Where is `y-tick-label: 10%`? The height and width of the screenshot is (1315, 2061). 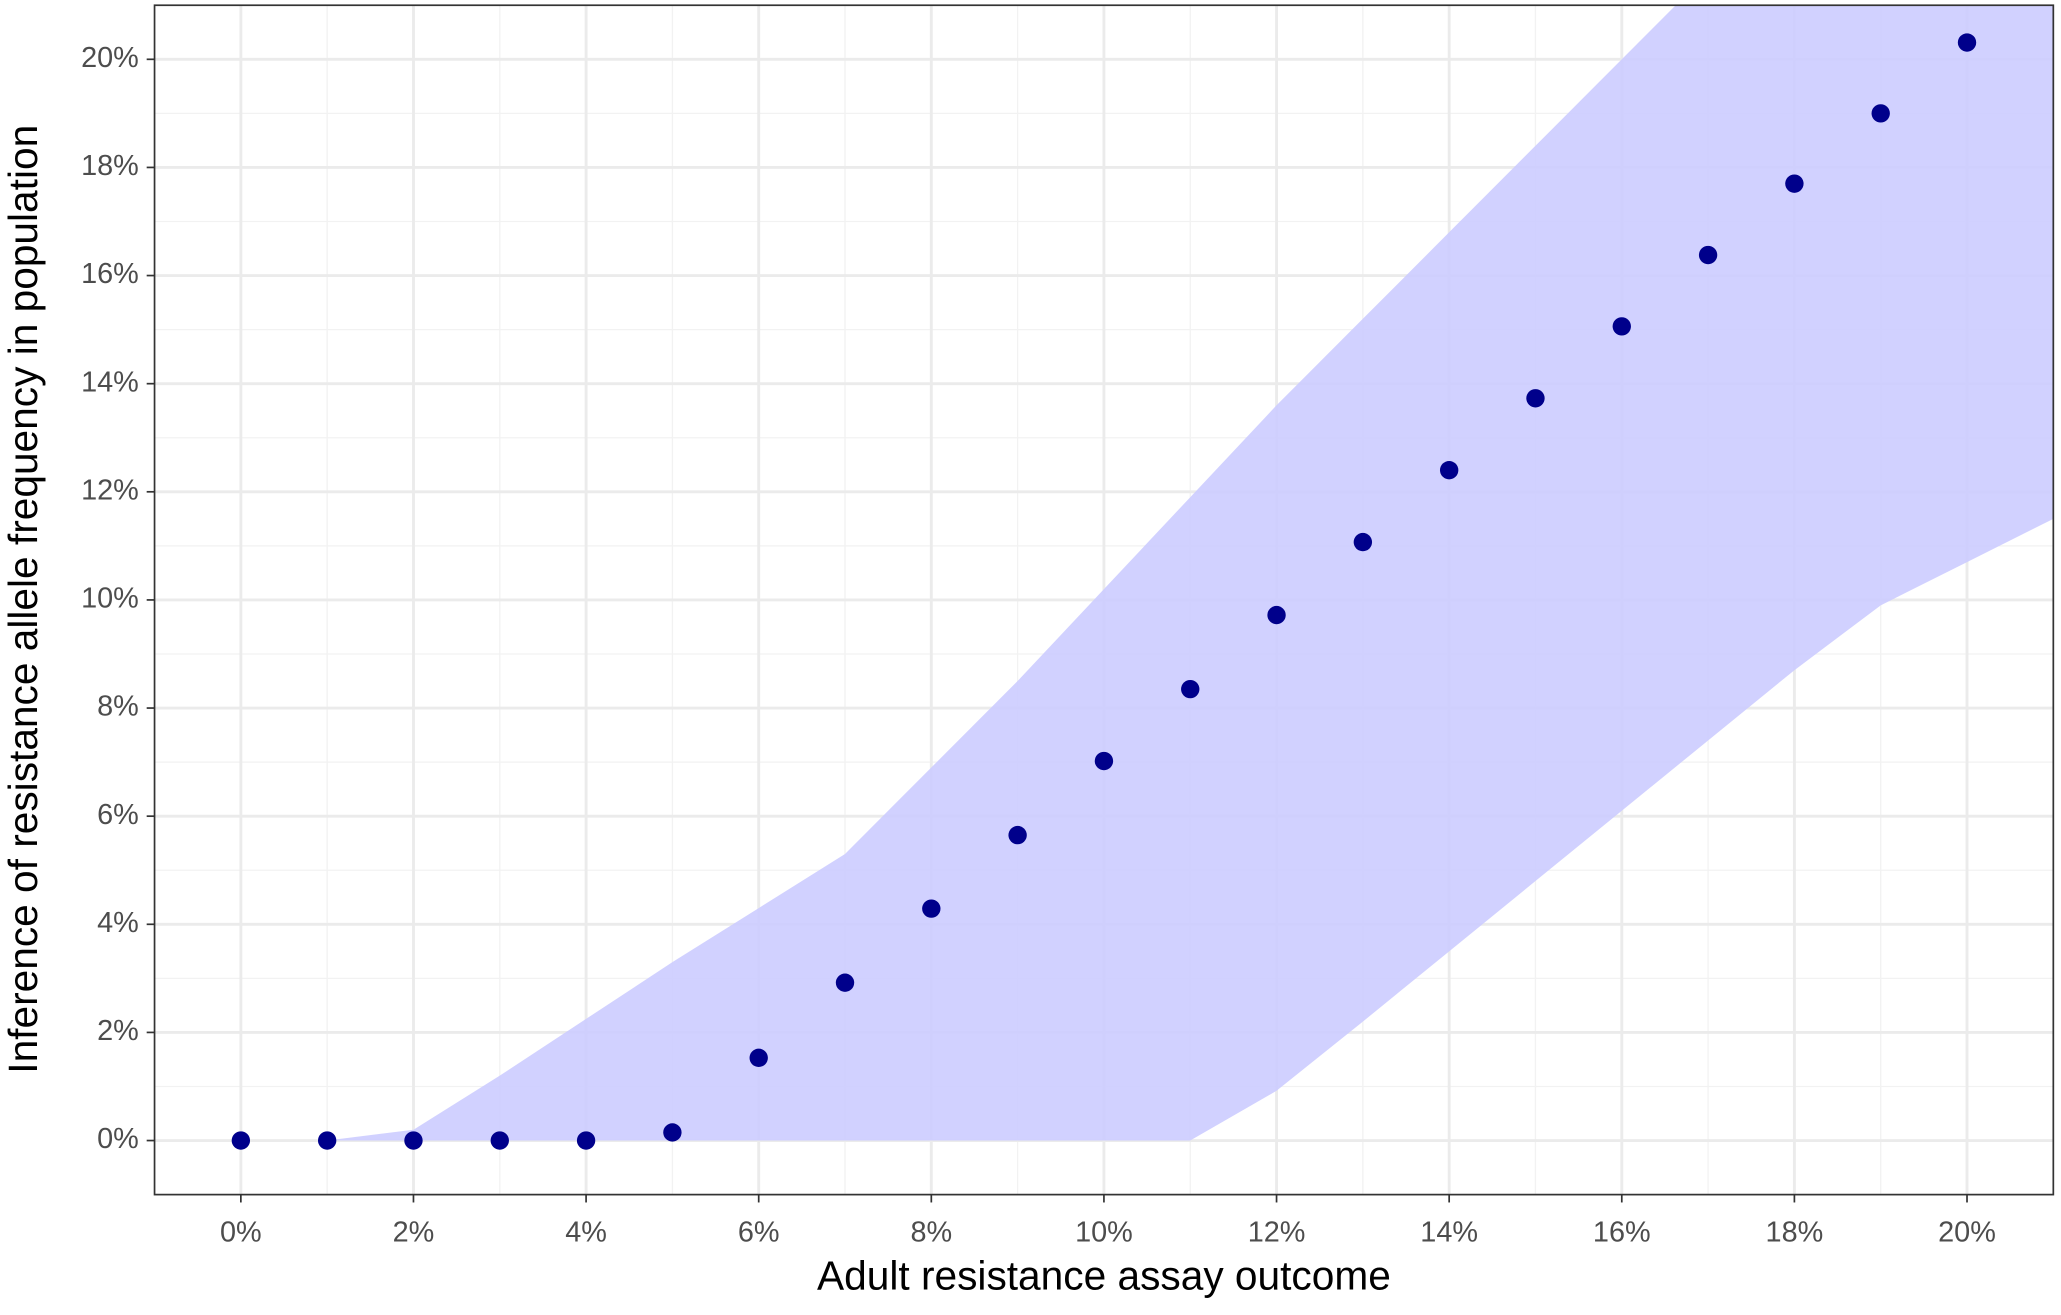 y-tick-label: 10% is located at coordinates (110, 599).